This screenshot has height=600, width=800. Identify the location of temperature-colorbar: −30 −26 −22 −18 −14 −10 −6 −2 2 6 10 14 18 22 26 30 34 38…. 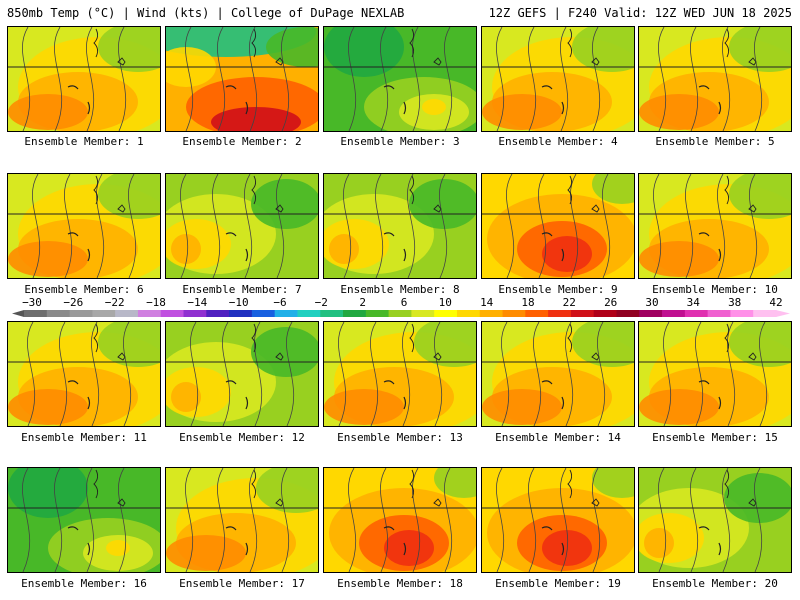
(401, 306).